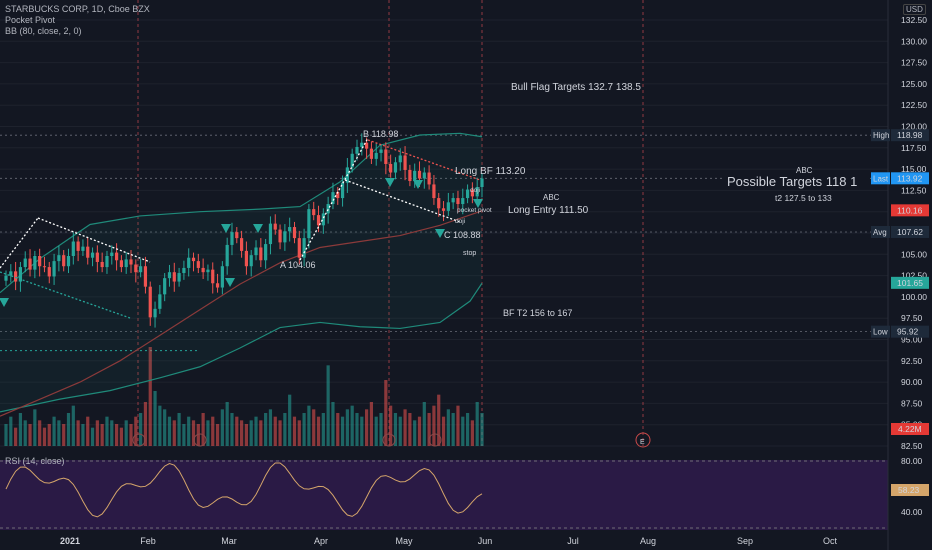 This screenshot has width=932, height=550. Describe the element at coordinates (914, 9) in the screenshot. I see `currency-label: USD` at that location.